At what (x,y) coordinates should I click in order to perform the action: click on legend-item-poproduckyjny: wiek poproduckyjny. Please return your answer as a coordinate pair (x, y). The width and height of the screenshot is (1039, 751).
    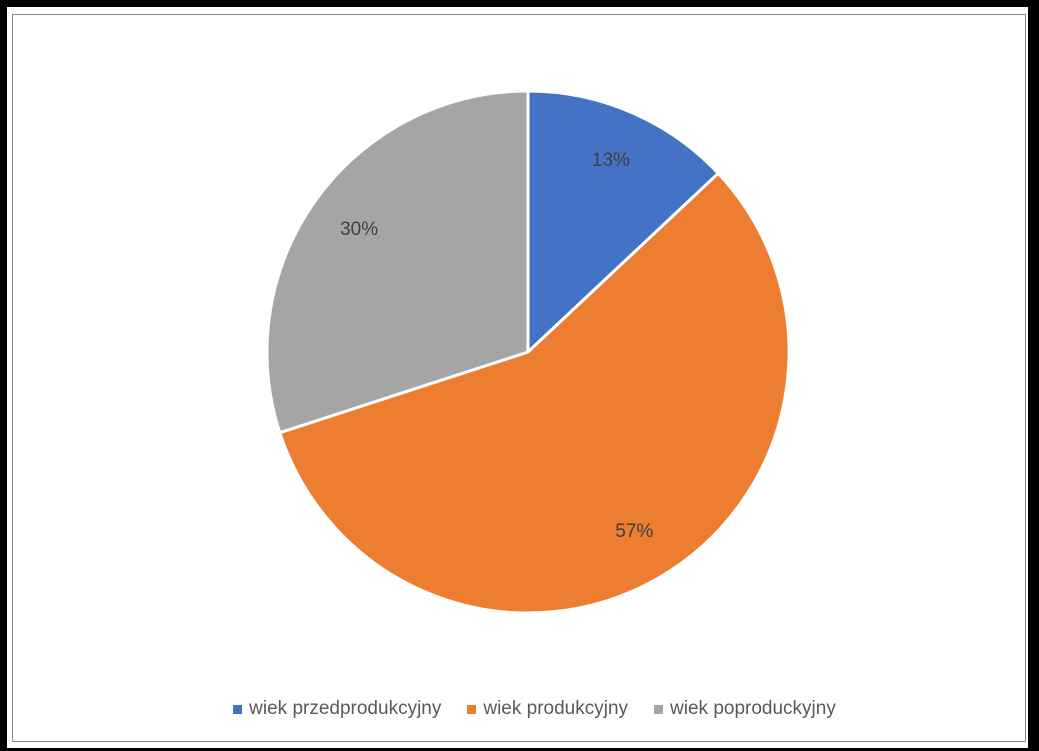
    Looking at the image, I should click on (745, 709).